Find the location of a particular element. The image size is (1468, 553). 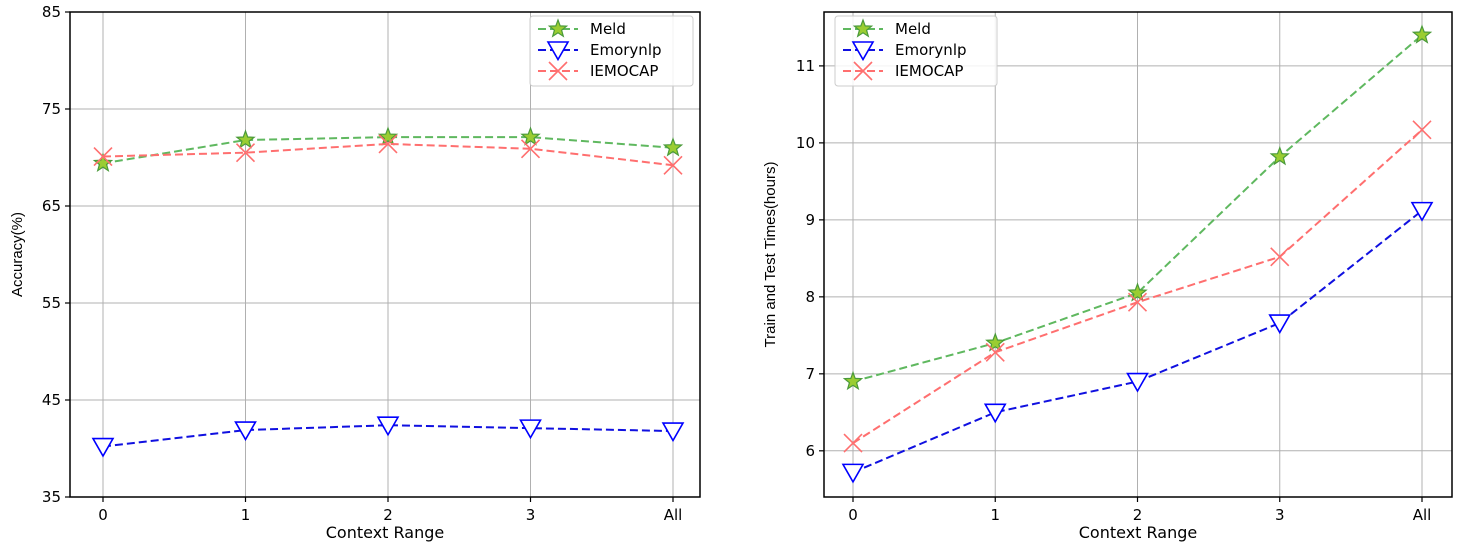

y-tick-label: 85 is located at coordinates (51, 12).